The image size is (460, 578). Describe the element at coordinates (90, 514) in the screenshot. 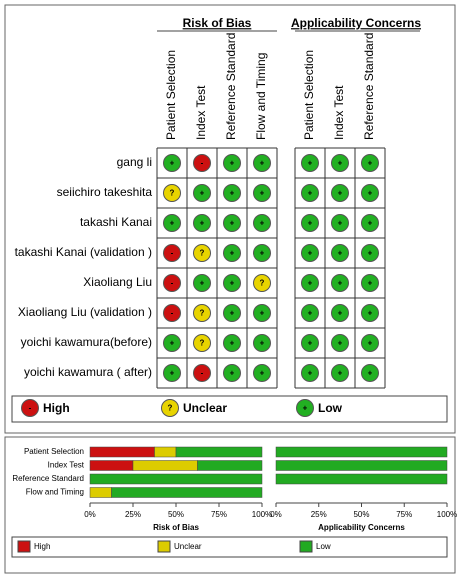

I see `x-tick-label: 0%` at that location.